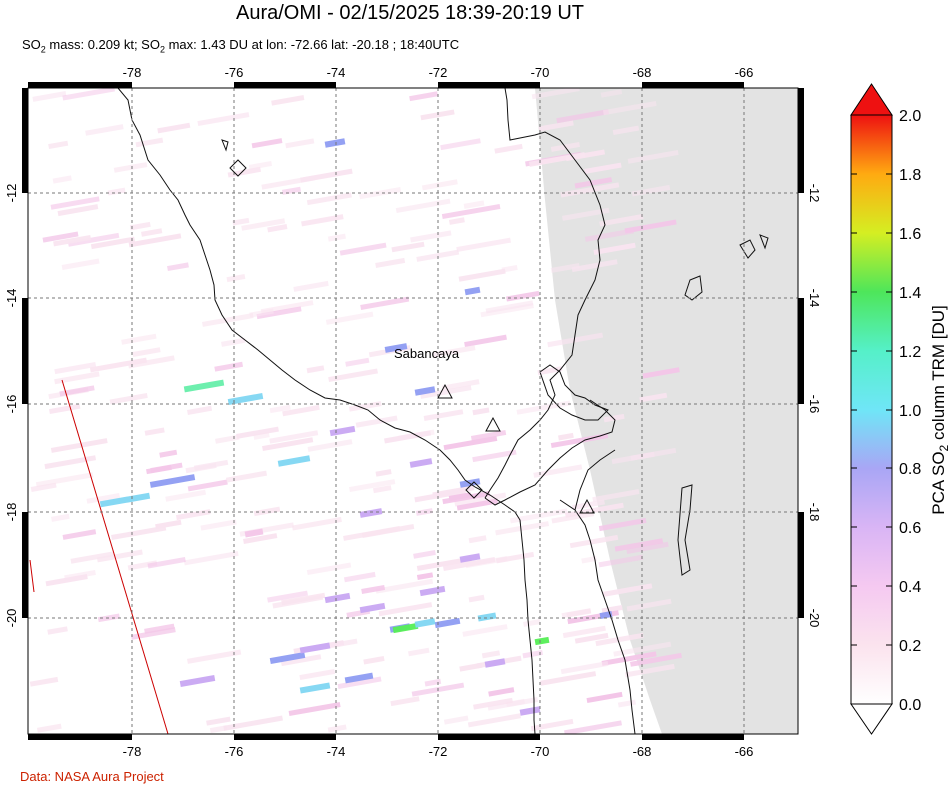 The height and width of the screenshot is (800, 951). Describe the element at coordinates (814, 618) in the screenshot. I see `lat-tick-right-20: -20` at that location.